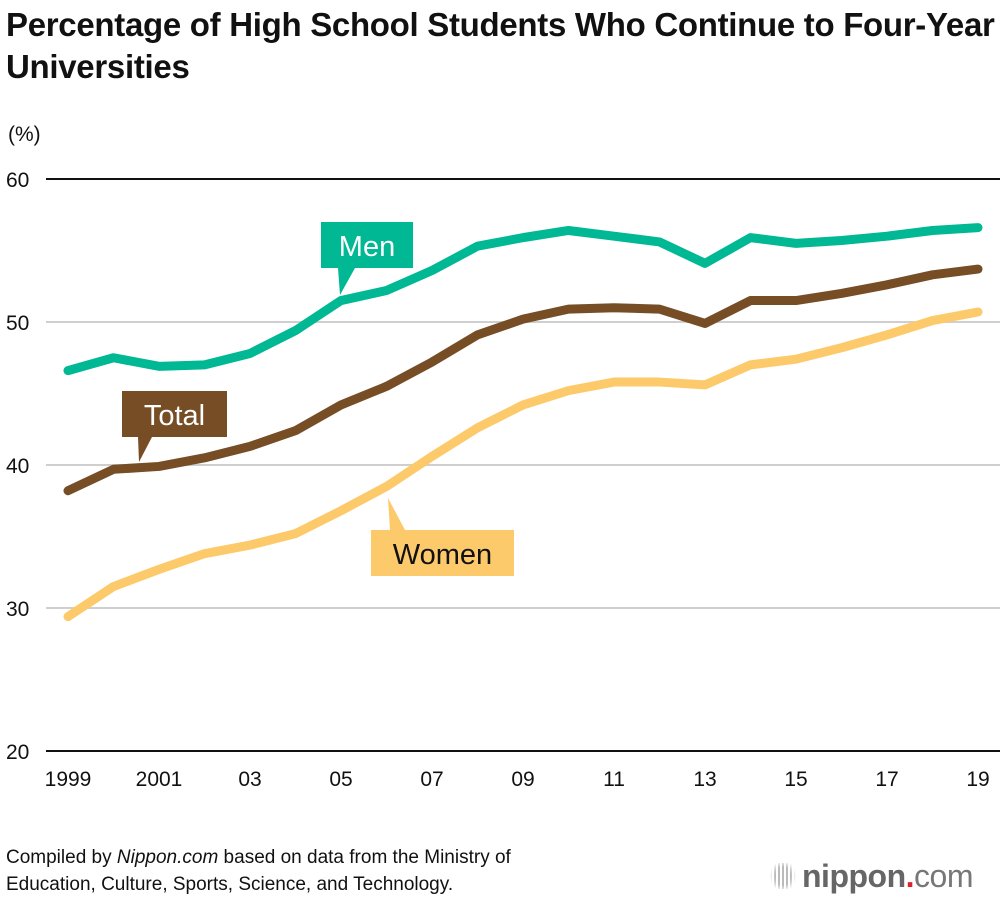 The width and height of the screenshot is (1000, 902). Describe the element at coordinates (17, 466) in the screenshot. I see `y-tick-label: 40` at that location.